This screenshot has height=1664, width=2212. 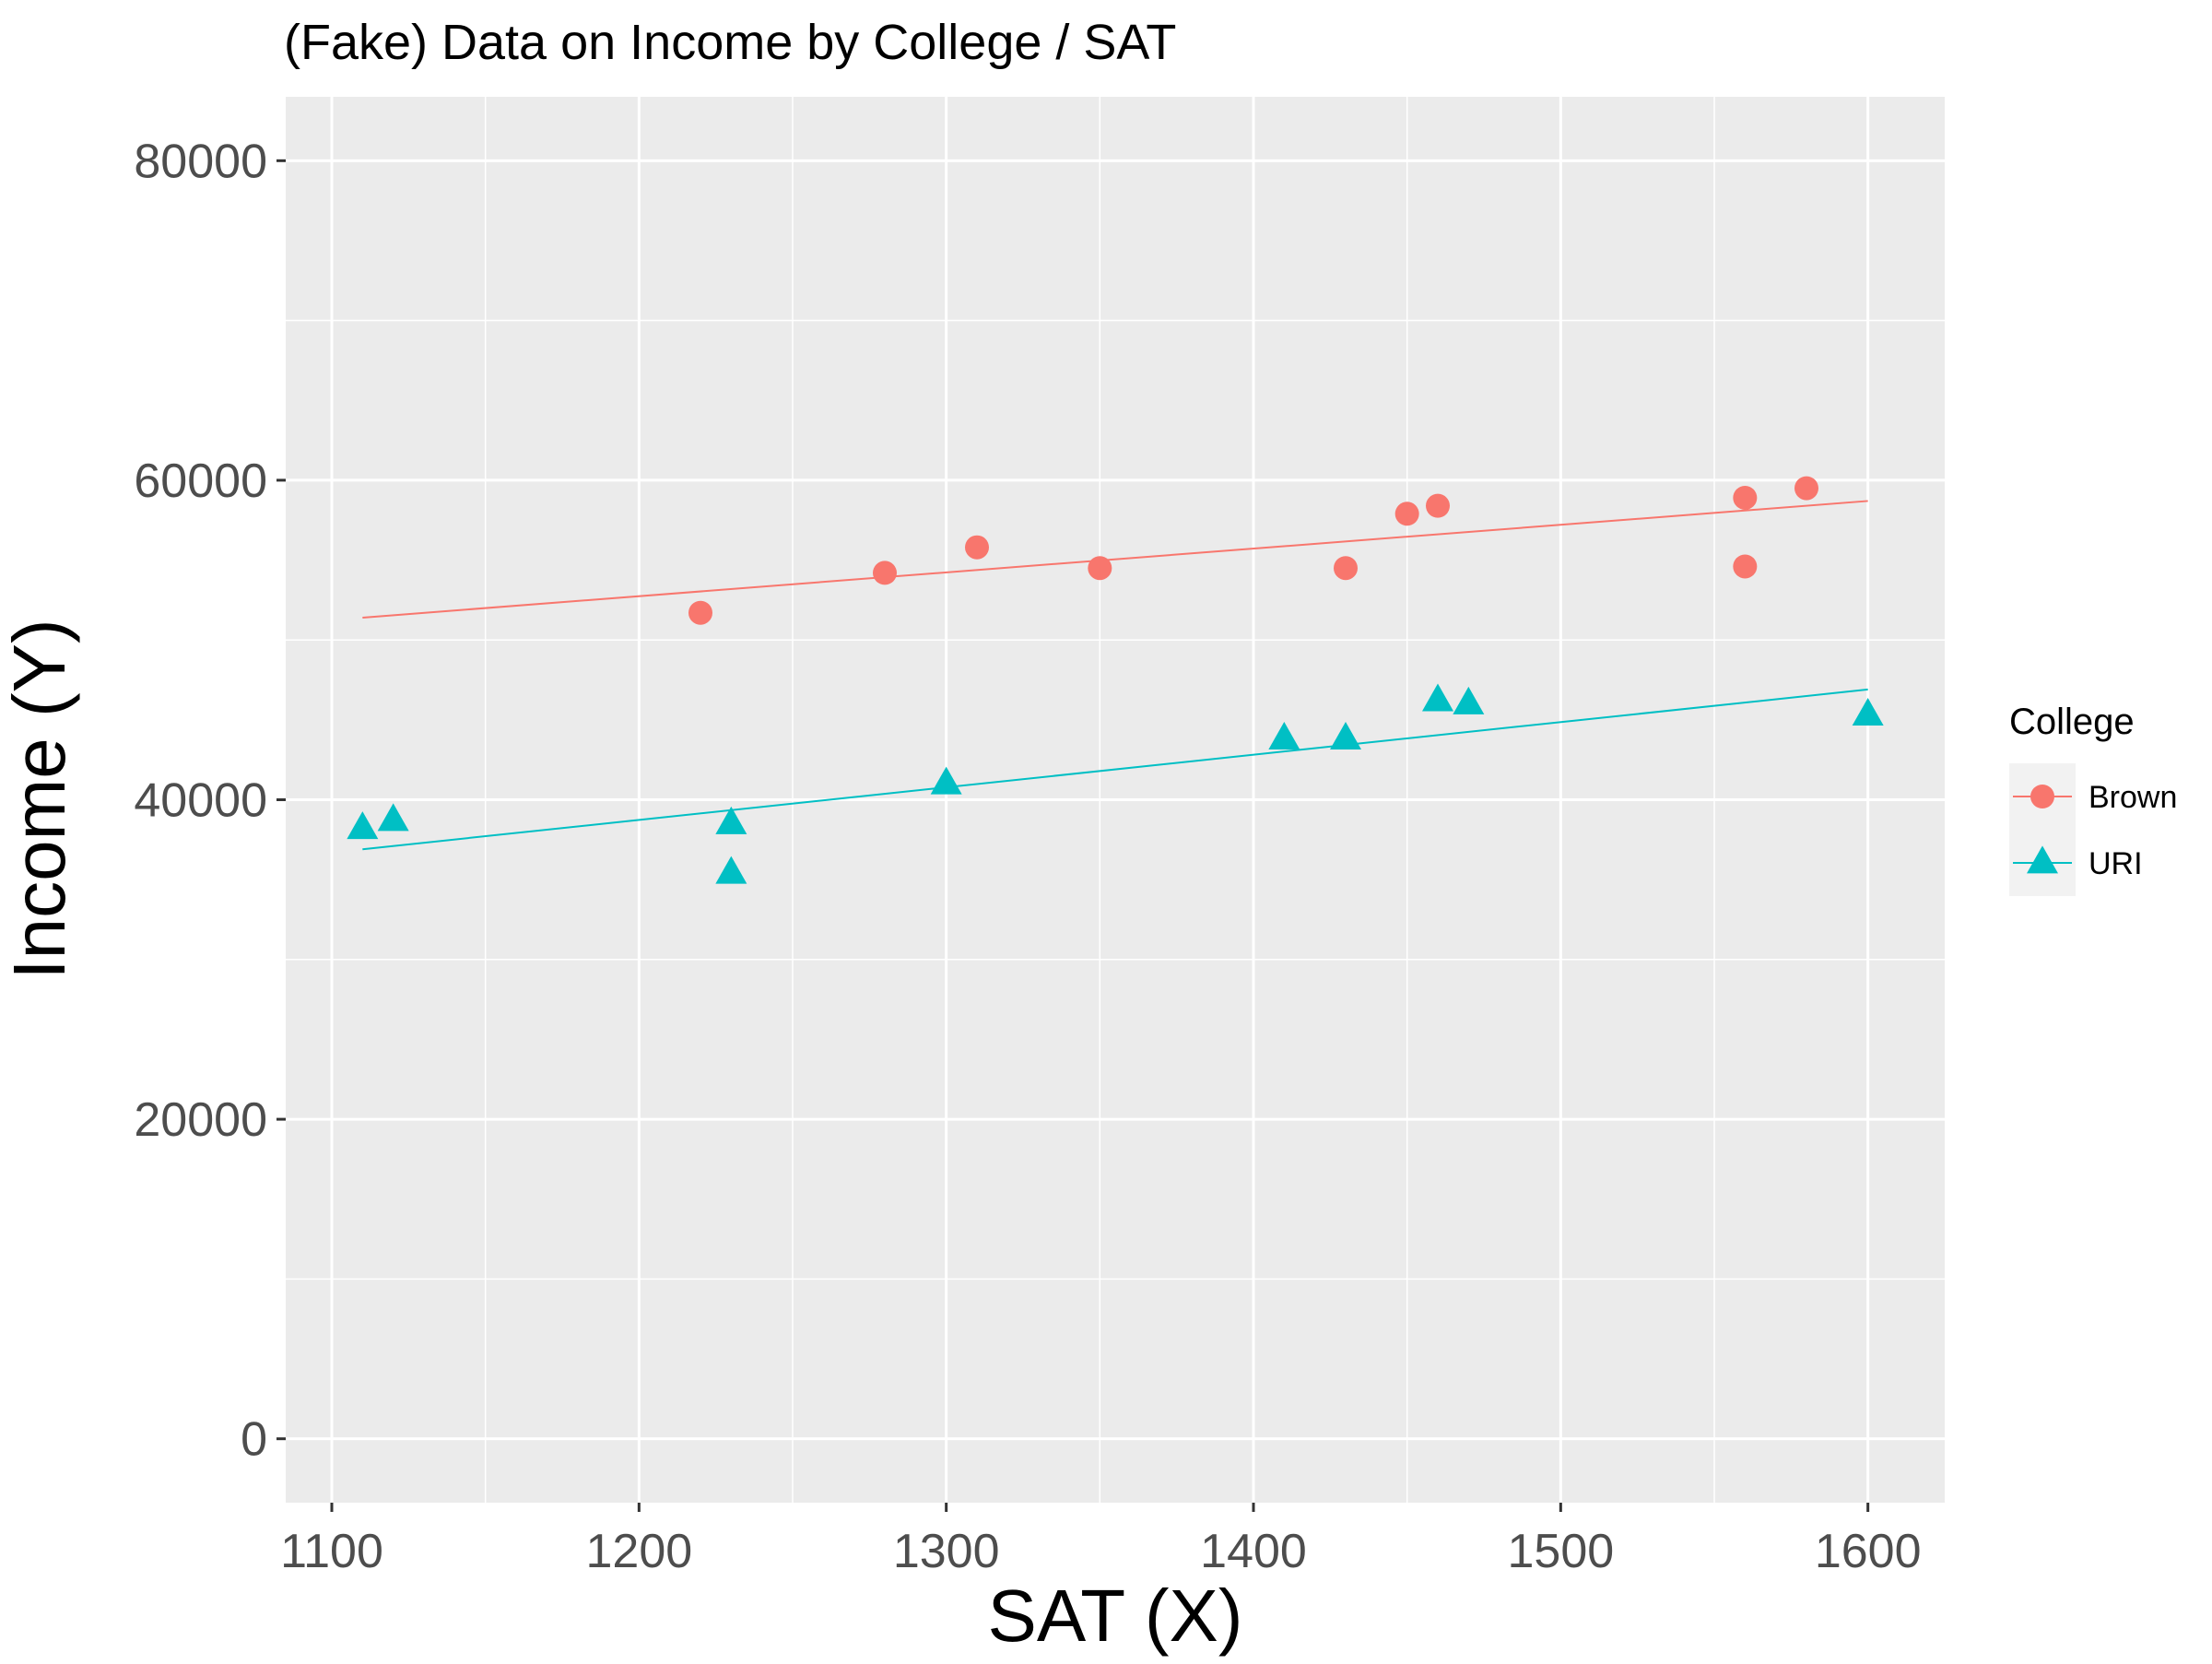 I want to click on legend-label: URI, so click(x=2115, y=863).